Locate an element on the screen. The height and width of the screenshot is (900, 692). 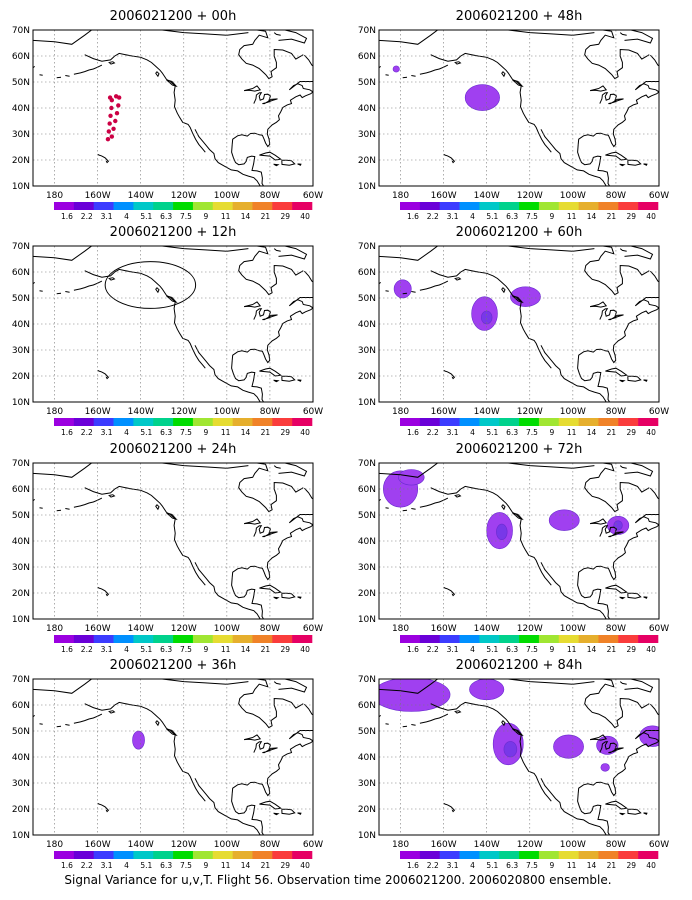
y-tick-label: 50N is located at coordinates (21, 299).